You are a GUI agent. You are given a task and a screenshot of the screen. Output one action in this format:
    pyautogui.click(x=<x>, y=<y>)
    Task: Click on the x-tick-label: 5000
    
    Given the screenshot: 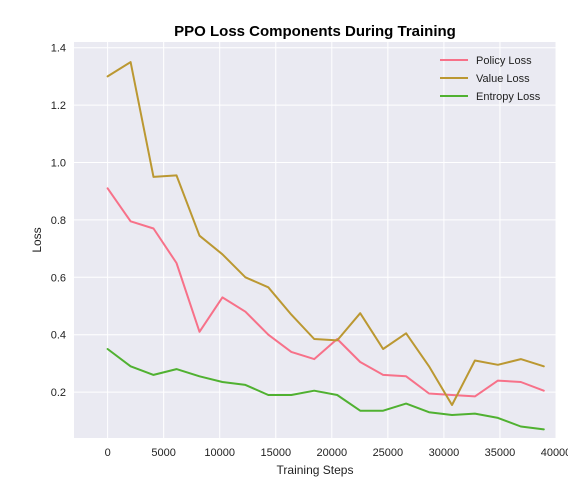 What is the action you would take?
    pyautogui.click(x=163, y=453)
    